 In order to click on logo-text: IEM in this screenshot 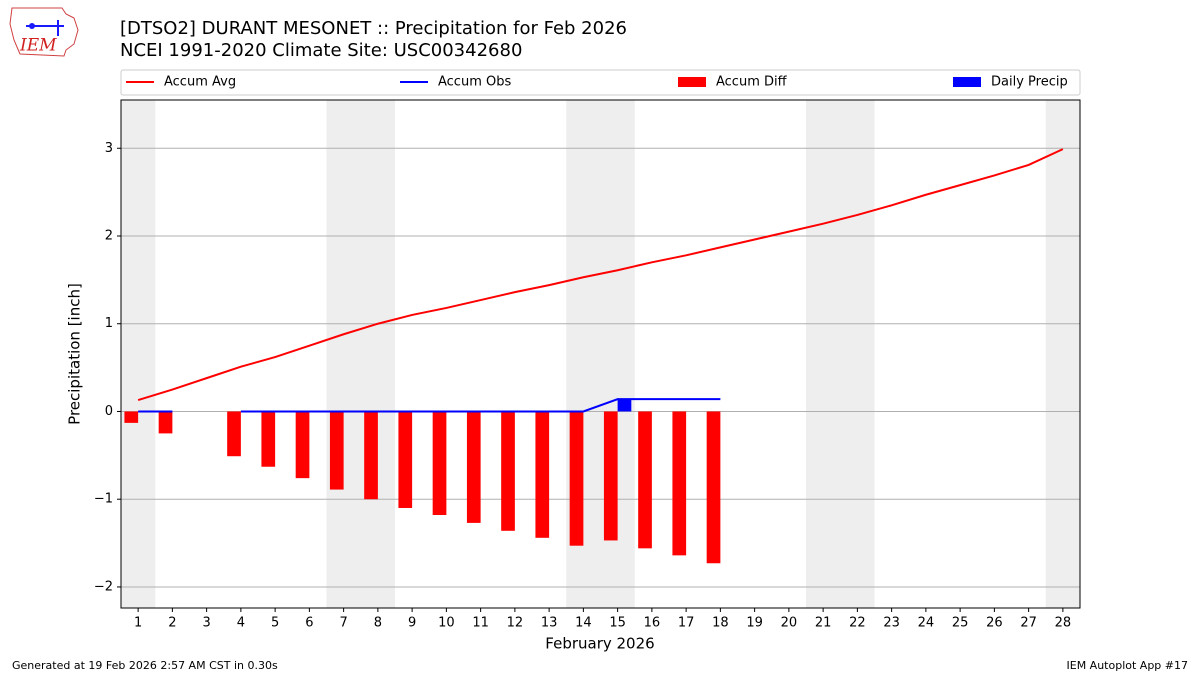, I will do `click(38, 46)`.